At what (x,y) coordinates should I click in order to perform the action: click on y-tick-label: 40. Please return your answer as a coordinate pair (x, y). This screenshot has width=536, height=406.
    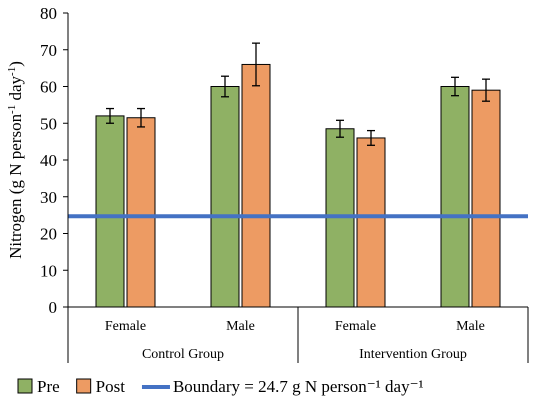
    Looking at the image, I should click on (48, 160).